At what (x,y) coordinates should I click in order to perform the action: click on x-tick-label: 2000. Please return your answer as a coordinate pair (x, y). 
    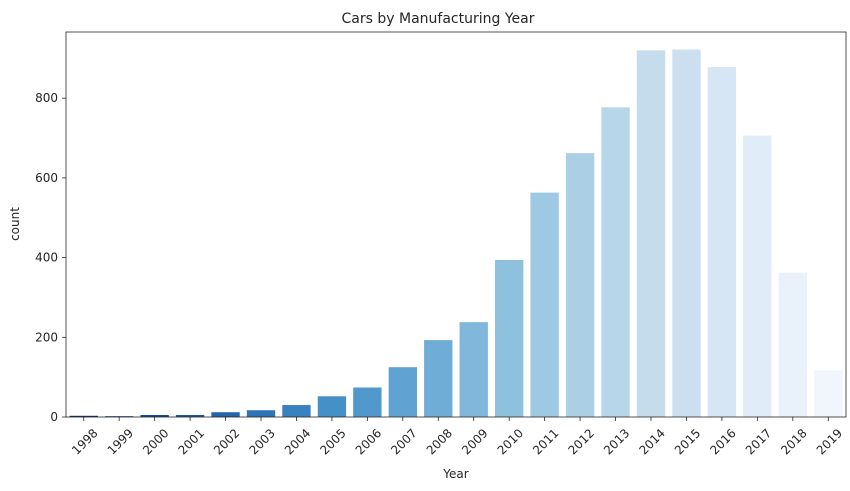
    Looking at the image, I should click on (155, 441).